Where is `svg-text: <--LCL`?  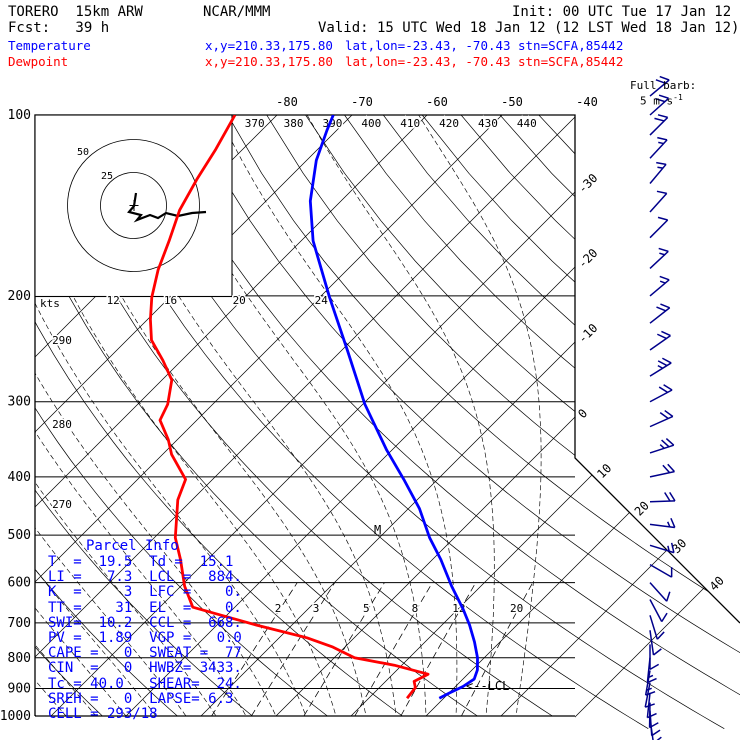
svg-text: <--LCL is located at coordinates (487, 686).